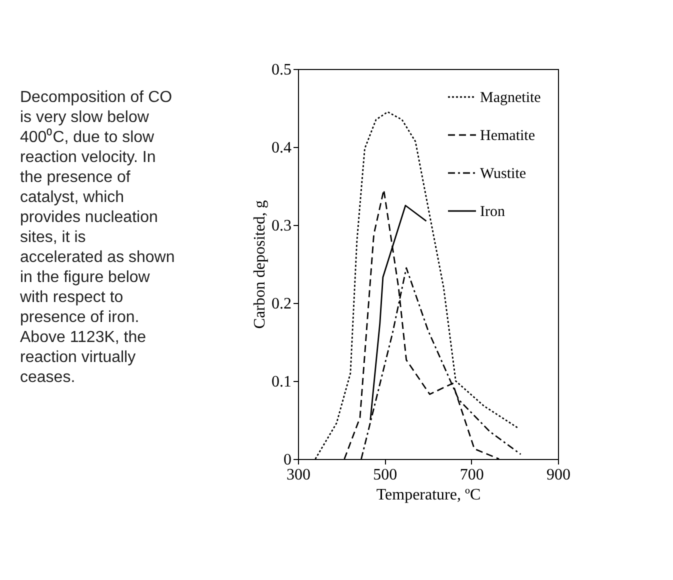 The image size is (673, 580). I want to click on y-tick-label: 0.4, so click(282, 148).